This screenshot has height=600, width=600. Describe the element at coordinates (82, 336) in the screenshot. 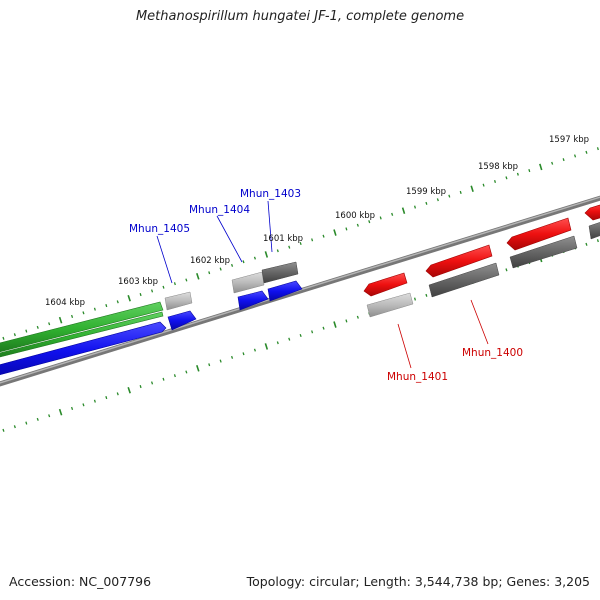

I see `gene-rna-feature-lower` at that location.